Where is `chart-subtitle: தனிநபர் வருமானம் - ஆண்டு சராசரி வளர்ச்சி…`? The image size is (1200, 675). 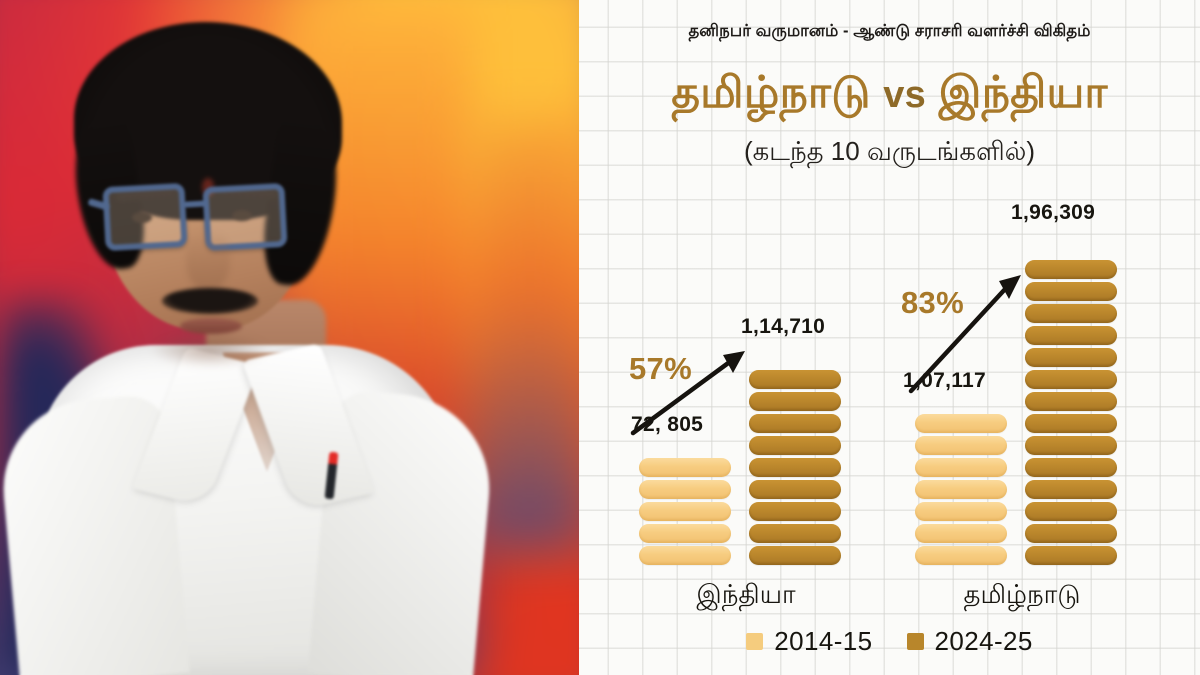
chart-subtitle: தனிநபர் வருமானம் - ஆண்டு சராசரி வளர்ச்சி… is located at coordinates (889, 31).